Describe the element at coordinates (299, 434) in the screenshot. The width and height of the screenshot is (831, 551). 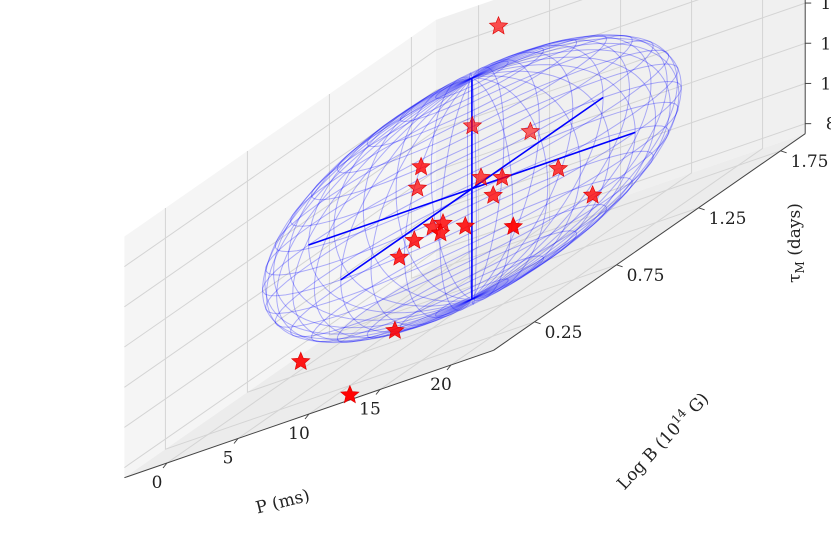
I see `x-tick-label: 10` at that location.